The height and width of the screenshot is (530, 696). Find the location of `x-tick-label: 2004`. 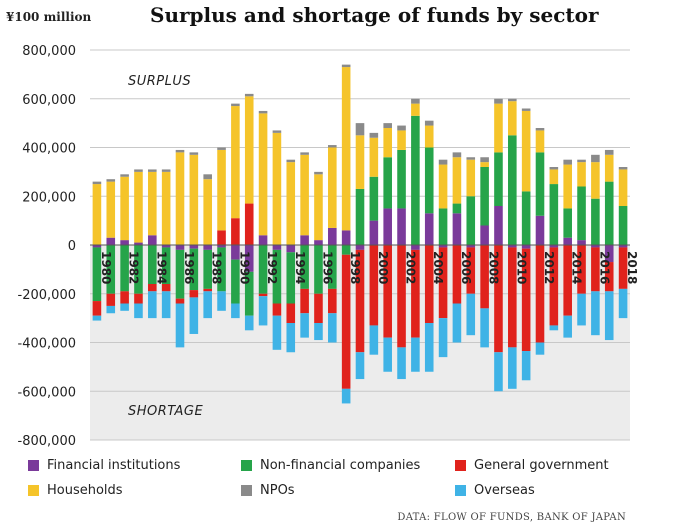

x-tick-label: 2004 is located at coordinates (438, 267).